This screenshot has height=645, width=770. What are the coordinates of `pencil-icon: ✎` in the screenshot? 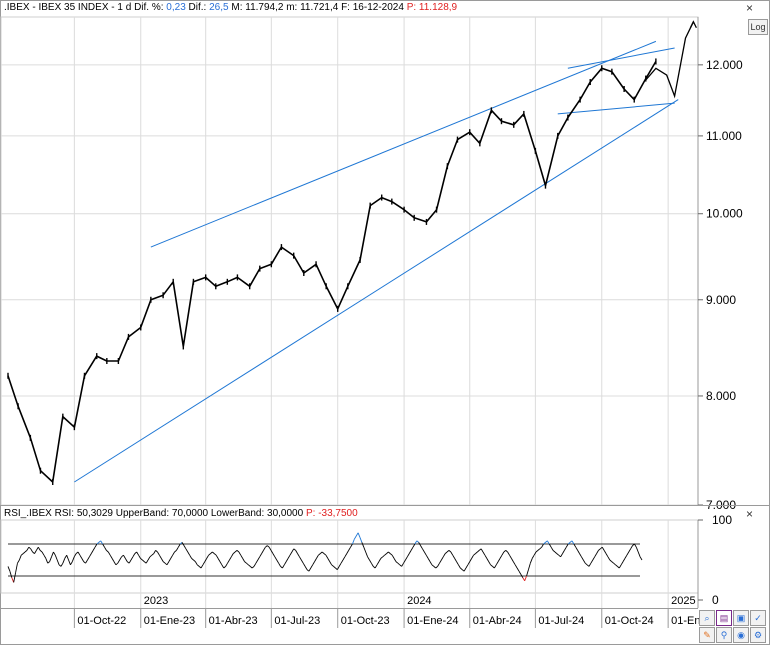 It's located at (707, 635).